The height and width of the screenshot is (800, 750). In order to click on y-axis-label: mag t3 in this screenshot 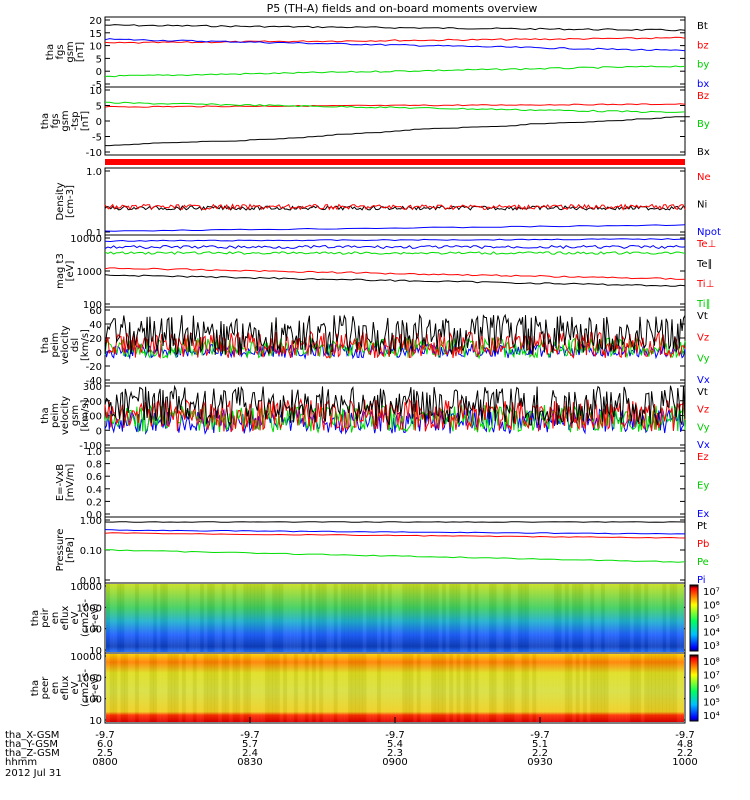, I will do `click(60, 271)`.